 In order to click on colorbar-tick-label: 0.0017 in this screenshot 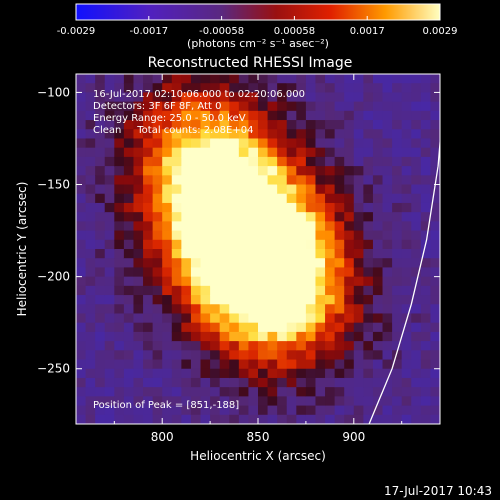, I will do `click(367, 31)`.